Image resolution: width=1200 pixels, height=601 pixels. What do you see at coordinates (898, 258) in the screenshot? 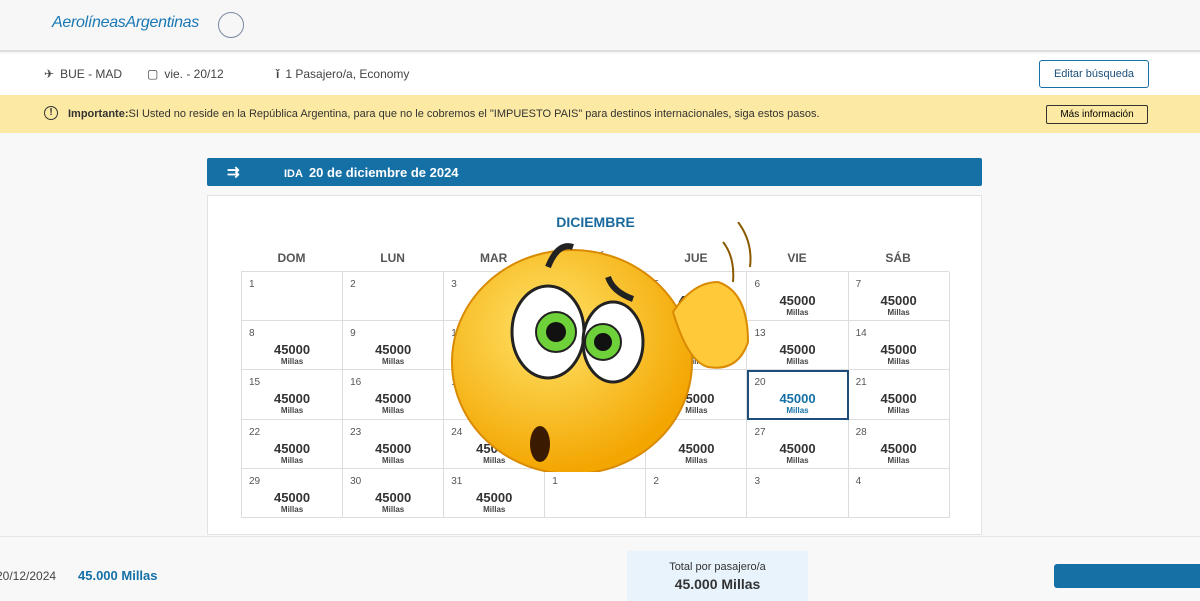
I see `weekday-header: SÁB` at bounding box center [898, 258].